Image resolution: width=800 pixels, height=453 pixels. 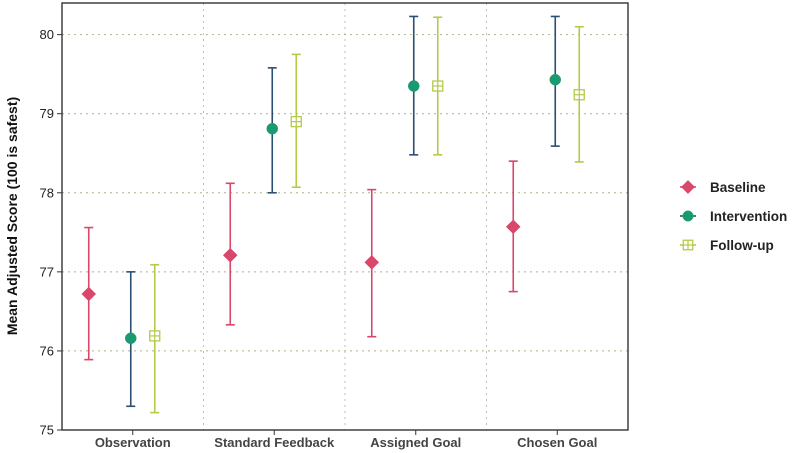 What do you see at coordinates (47, 350) in the screenshot?
I see `y-tick-label: 76` at bounding box center [47, 350].